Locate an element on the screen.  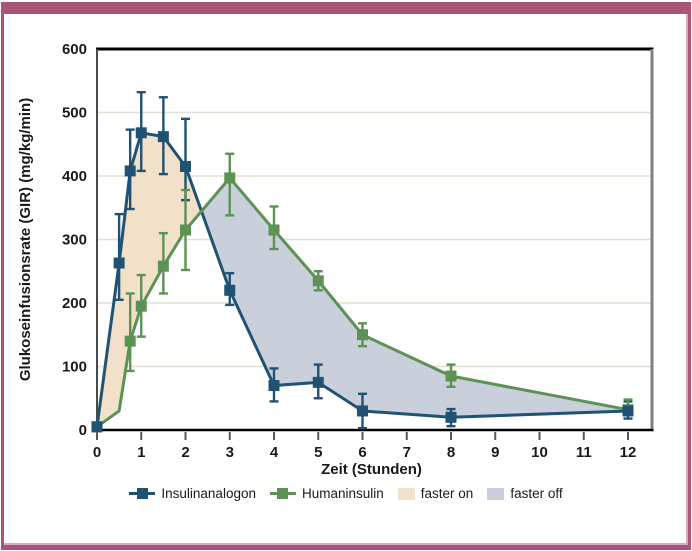
x-tick-label: 0 is located at coordinates (97, 452).